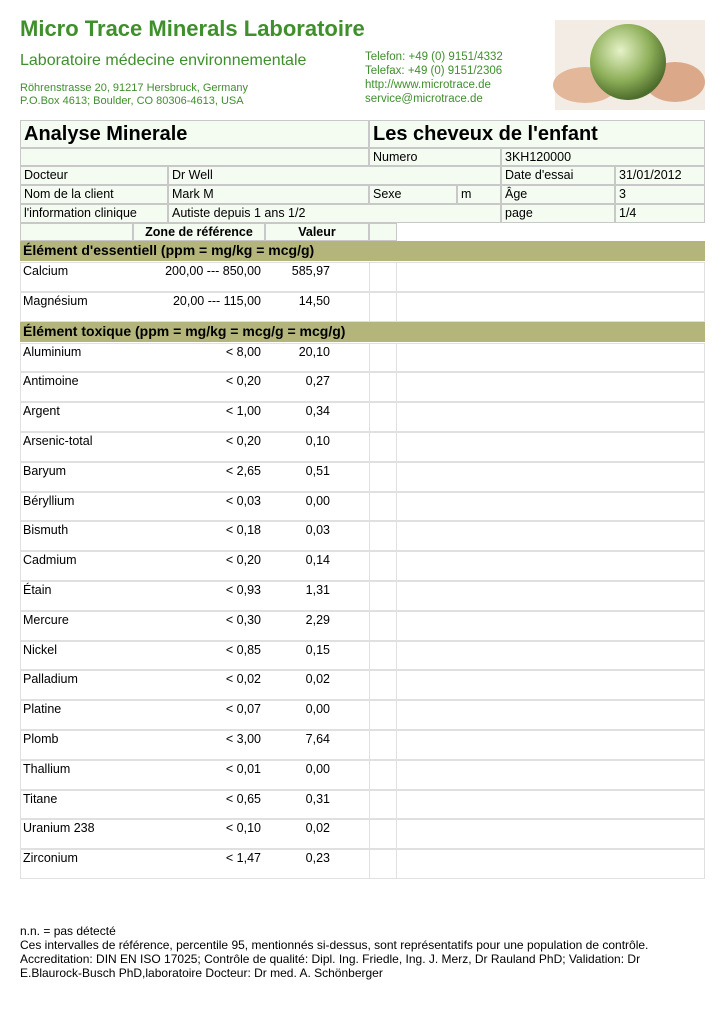  Describe the element at coordinates (50, 560) in the screenshot. I see `element-name: Cadmium` at that location.